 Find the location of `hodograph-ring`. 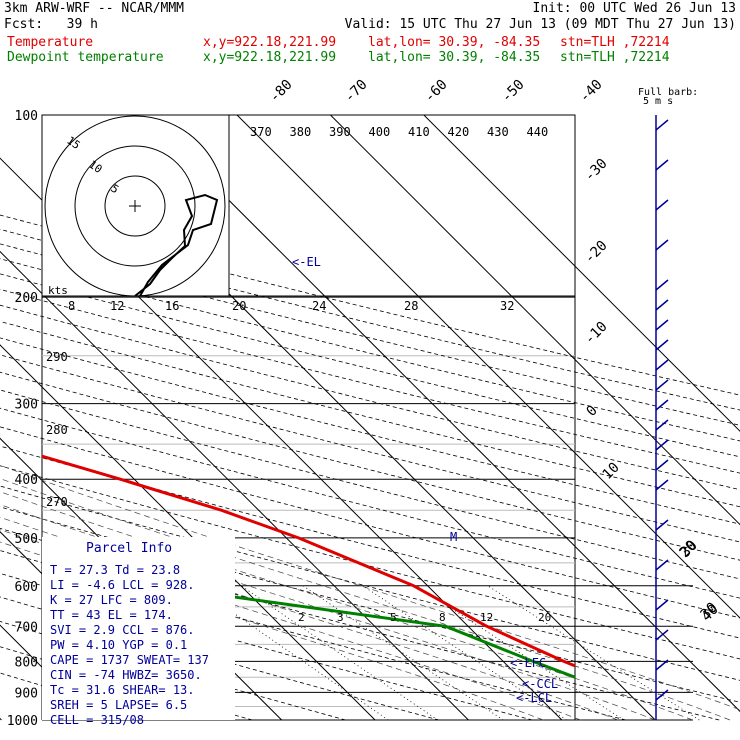

hodograph-ring is located at coordinates (135, 206).